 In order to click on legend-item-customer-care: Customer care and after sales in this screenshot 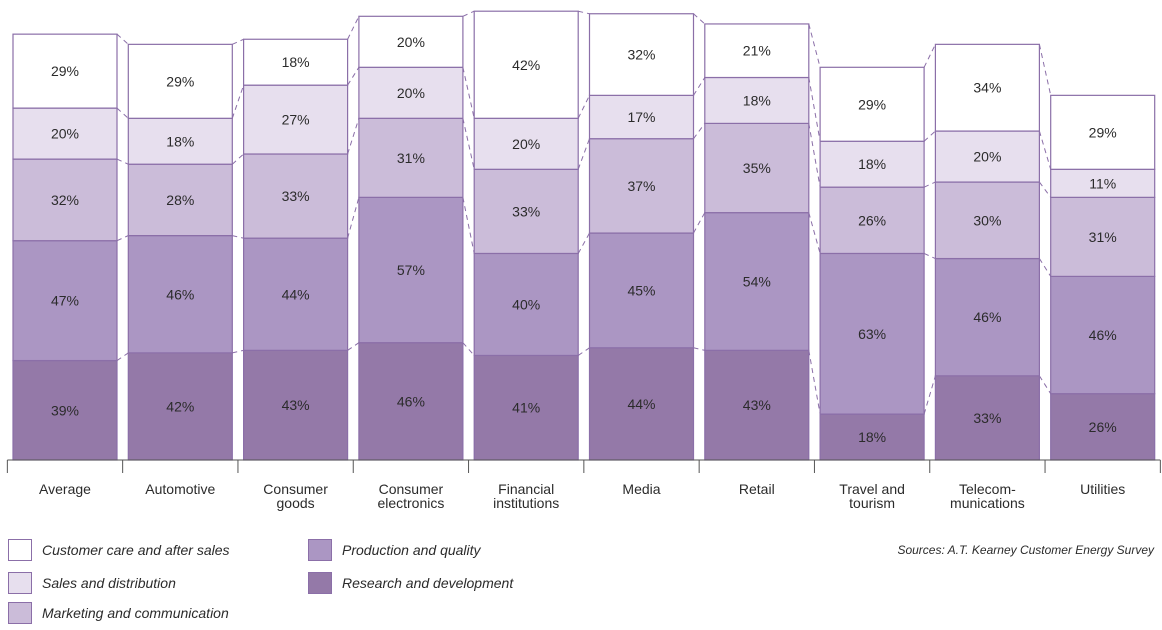, I will do `click(119, 550)`.